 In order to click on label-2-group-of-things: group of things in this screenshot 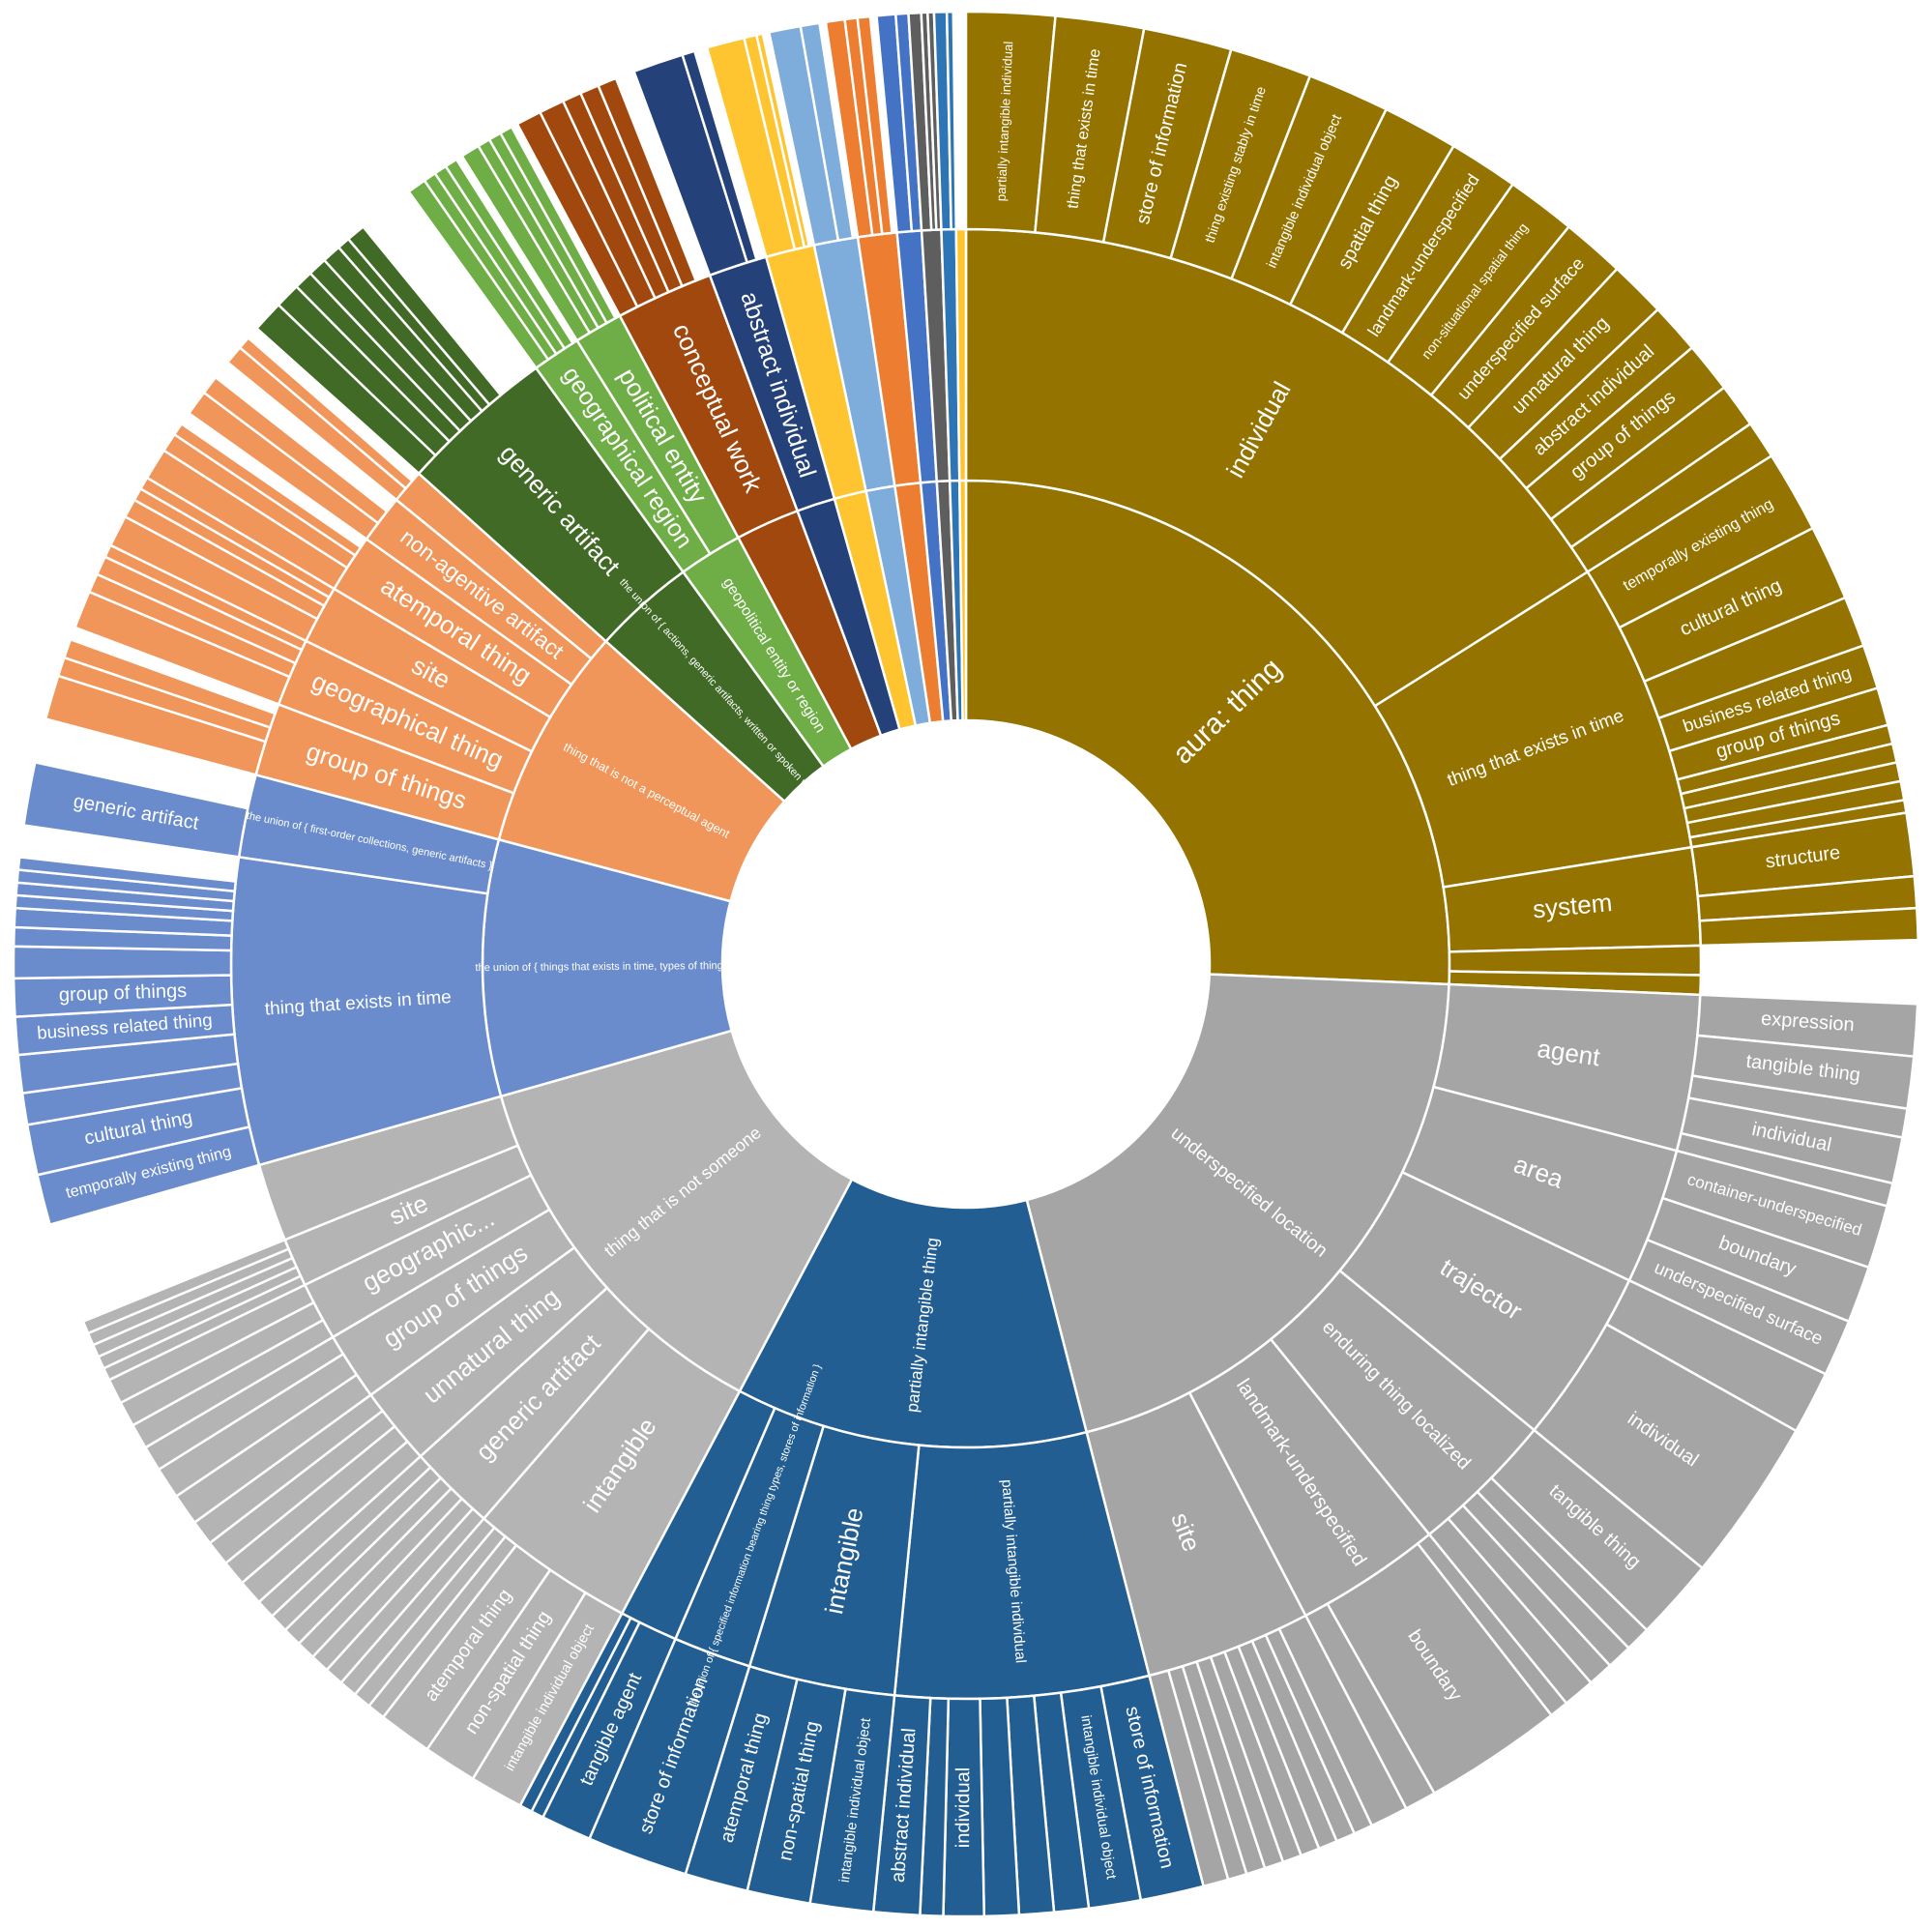, I will do `click(123, 994)`.